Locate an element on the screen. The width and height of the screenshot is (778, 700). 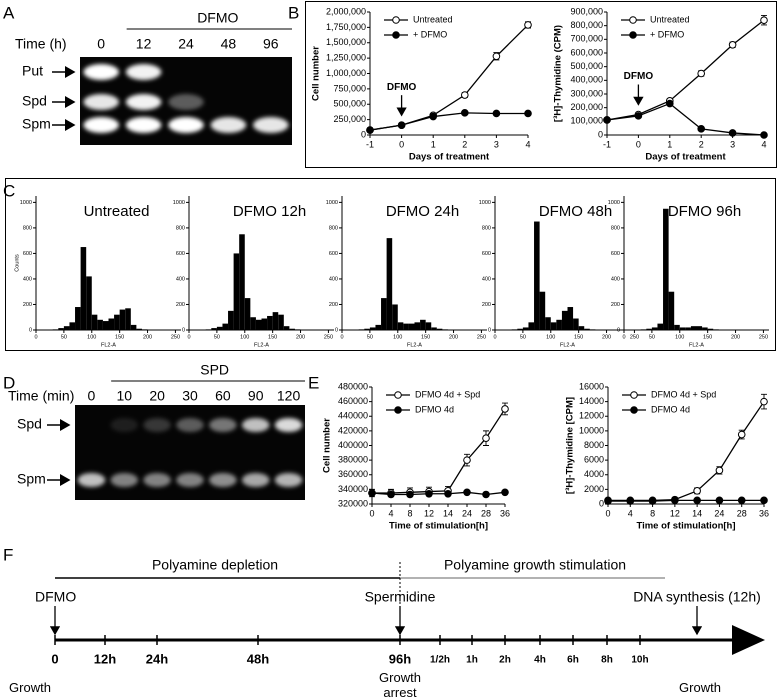
y-tick-label: 12000 is located at coordinates (591, 416).